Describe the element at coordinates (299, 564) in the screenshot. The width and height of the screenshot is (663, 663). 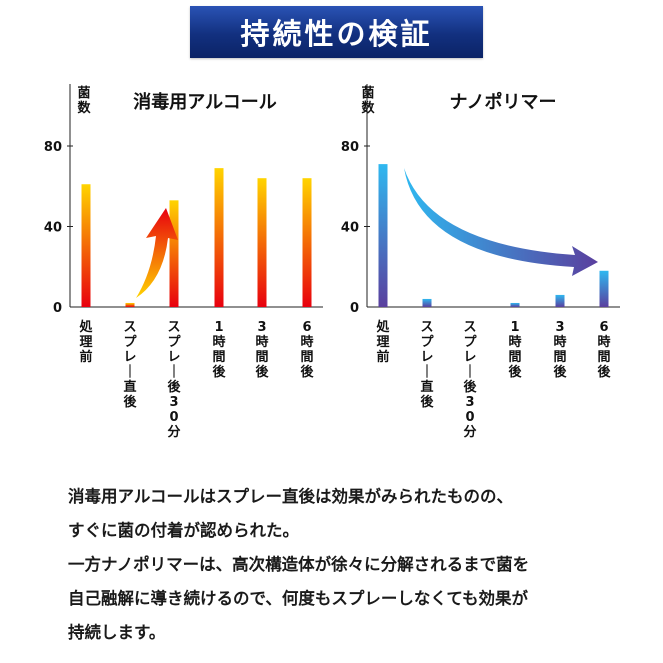
I see `caption-line: 一方ナノポリマーは、高次構造体が徐々に分解されるまで菌を` at that location.